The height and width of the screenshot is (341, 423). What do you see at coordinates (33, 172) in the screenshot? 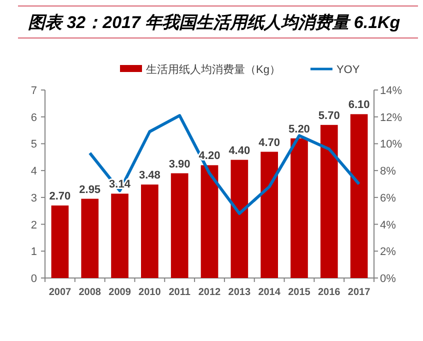
I see `y-tick-label: 4` at bounding box center [33, 172].